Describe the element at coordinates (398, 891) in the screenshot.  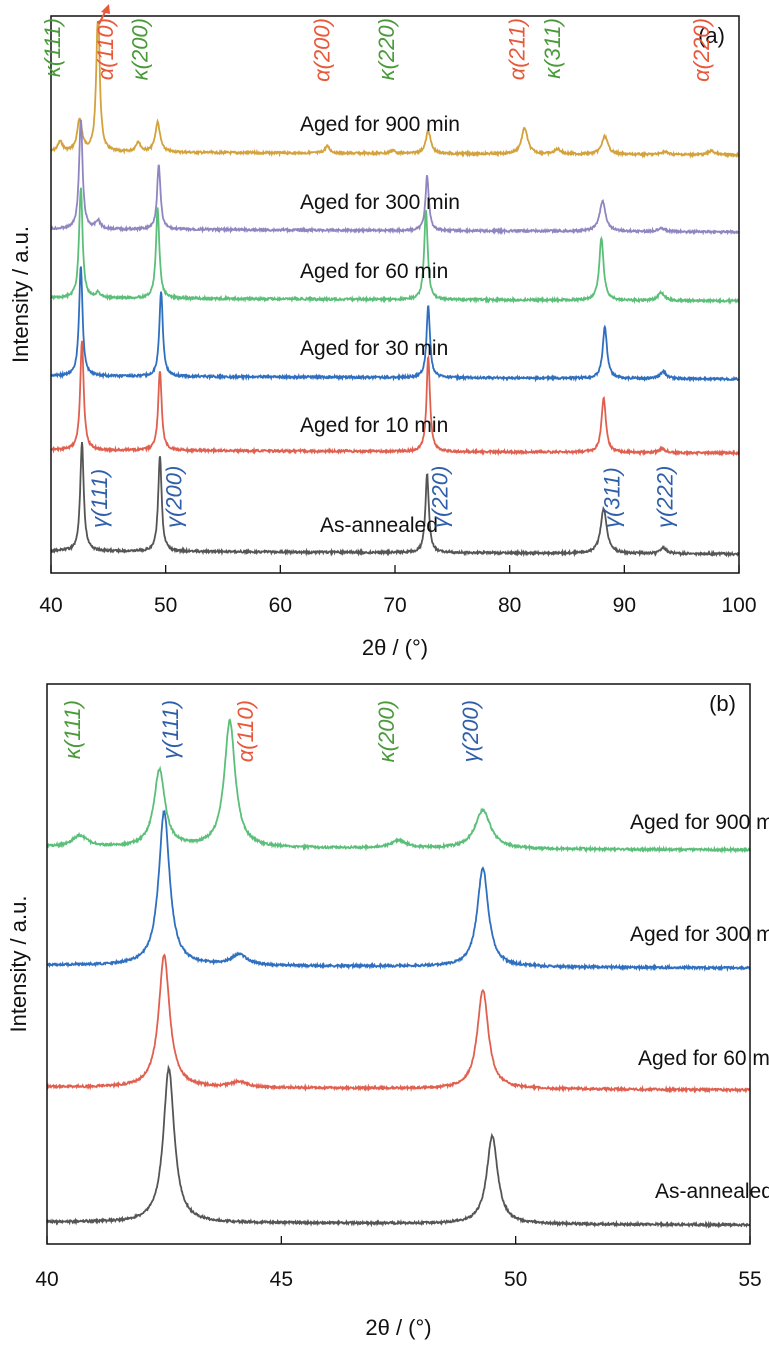
I see `panel-b-trace-aged-for-300-min` at that location.